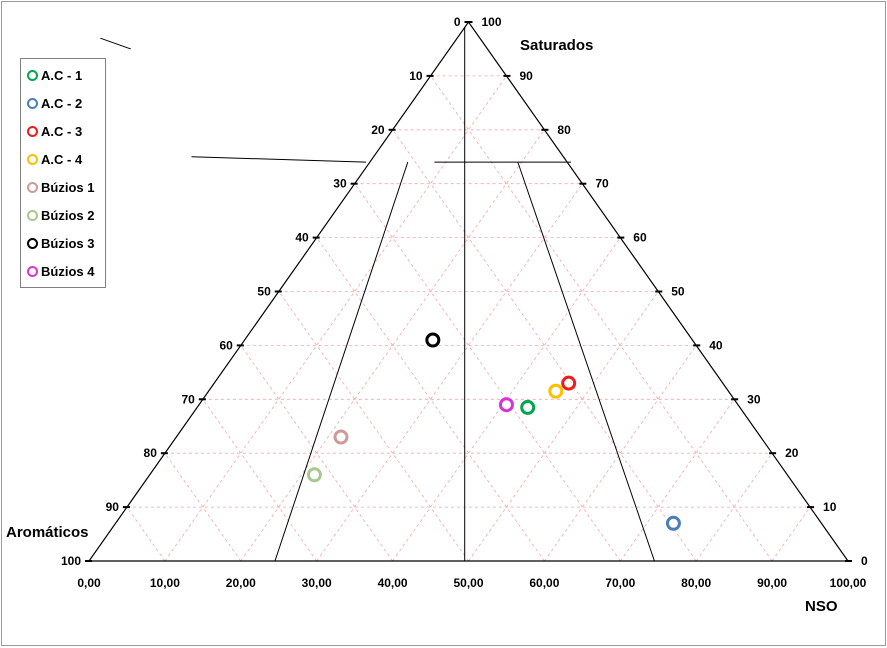 The width and height of the screenshot is (887, 648). I want to click on legend-label: A.C - 2, so click(62, 103).